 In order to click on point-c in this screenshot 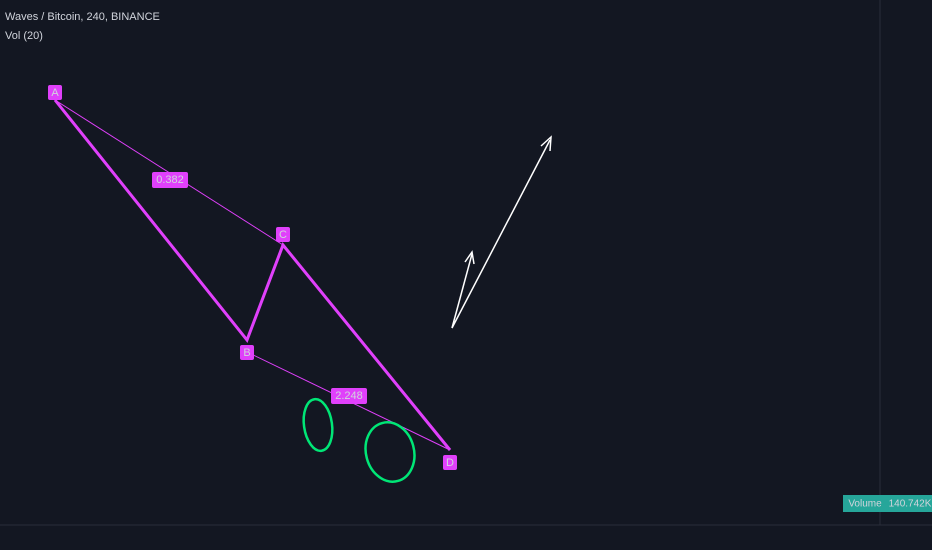, I will do `click(283, 234)`.